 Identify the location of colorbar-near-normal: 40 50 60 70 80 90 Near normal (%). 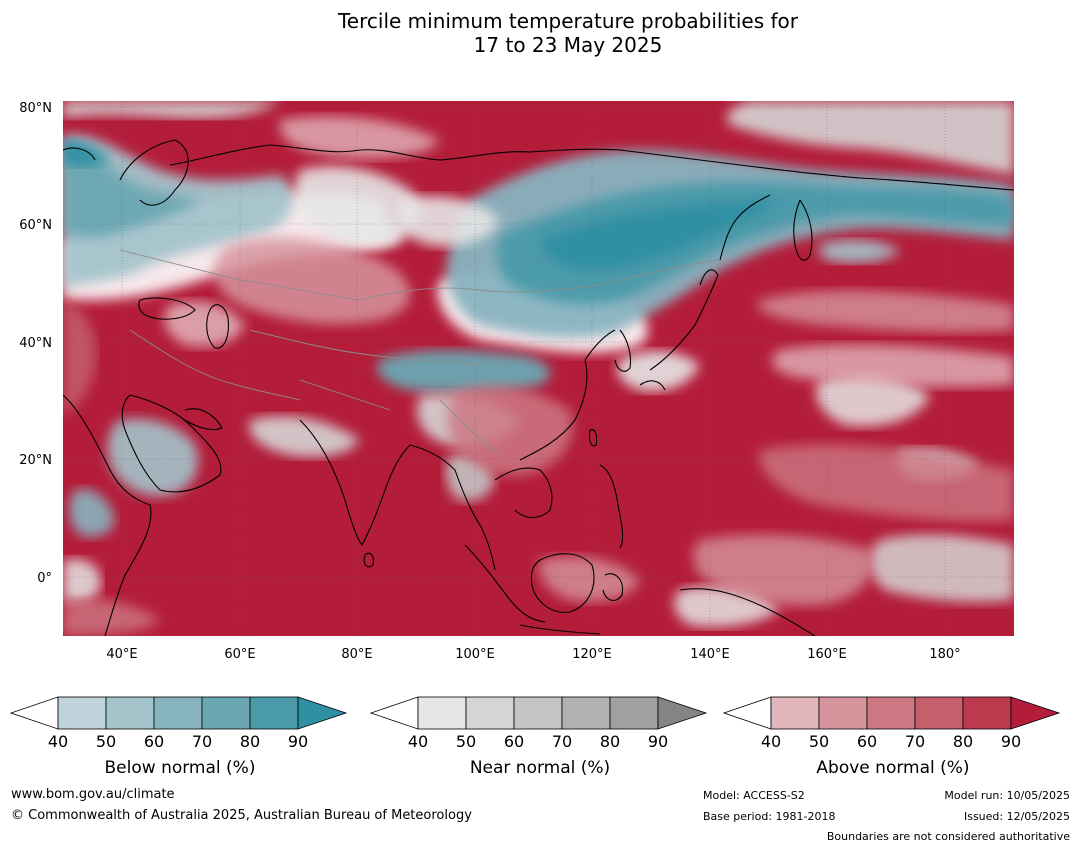
(540, 739).